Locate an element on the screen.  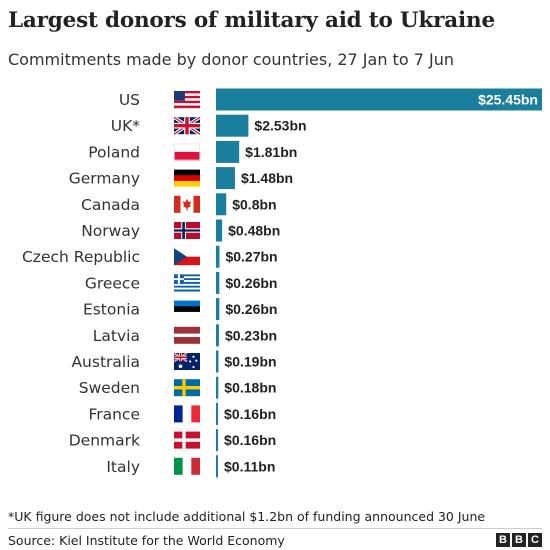
category-label: Czech Republic is located at coordinates (81, 257).